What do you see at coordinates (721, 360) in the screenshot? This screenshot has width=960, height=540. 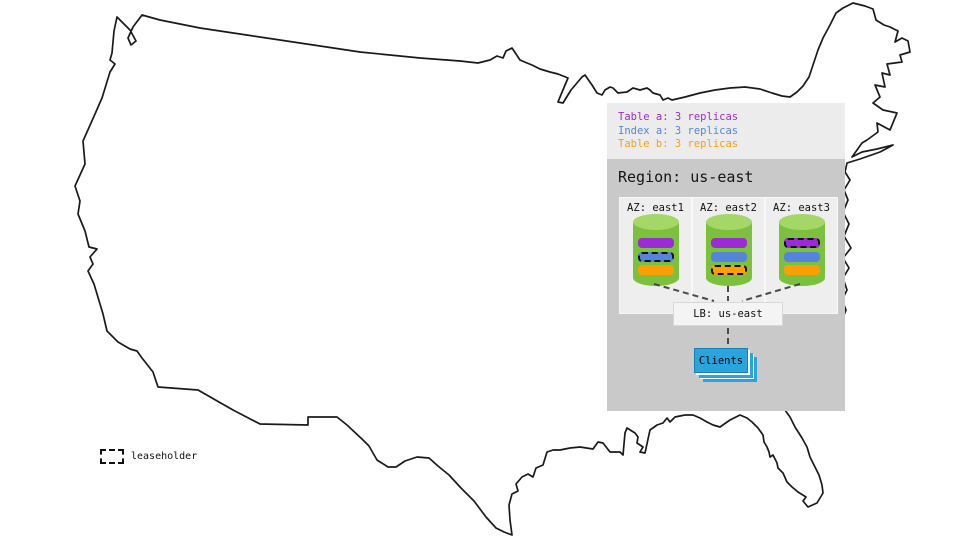 I see `clients-box: Clients` at bounding box center [721, 360].